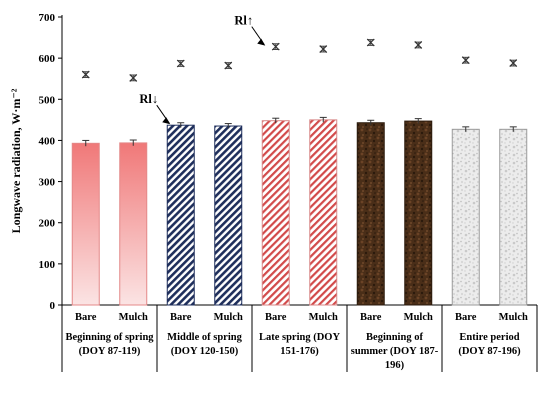 The width and height of the screenshot is (550, 403). Describe the element at coordinates (205, 351) in the screenshot. I see `group-label-line: (DOY 120-150)` at that location.